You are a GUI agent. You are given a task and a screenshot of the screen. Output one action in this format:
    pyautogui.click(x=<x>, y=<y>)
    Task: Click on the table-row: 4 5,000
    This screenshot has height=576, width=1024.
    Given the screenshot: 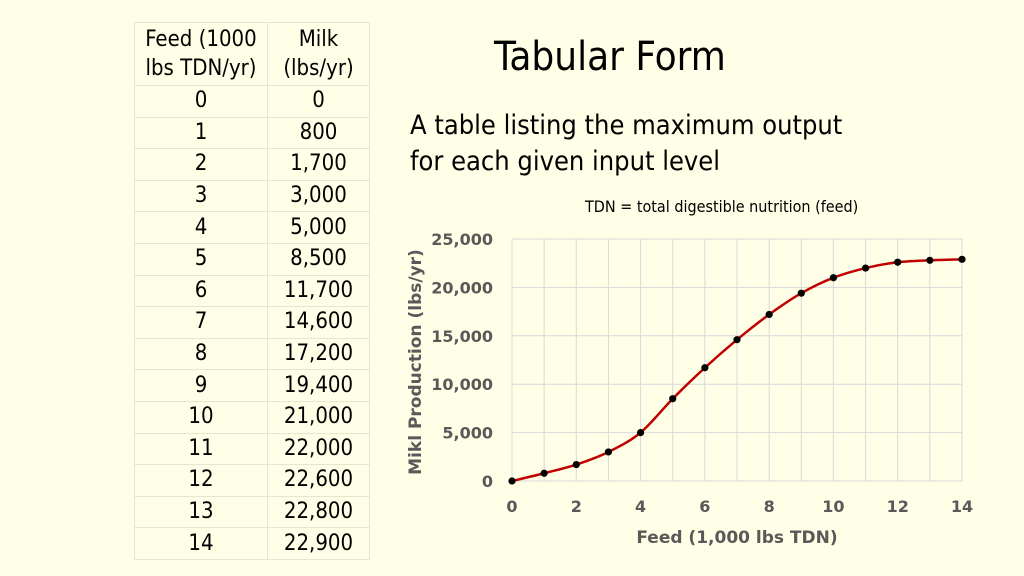 What is the action you would take?
    pyautogui.click(x=252, y=227)
    